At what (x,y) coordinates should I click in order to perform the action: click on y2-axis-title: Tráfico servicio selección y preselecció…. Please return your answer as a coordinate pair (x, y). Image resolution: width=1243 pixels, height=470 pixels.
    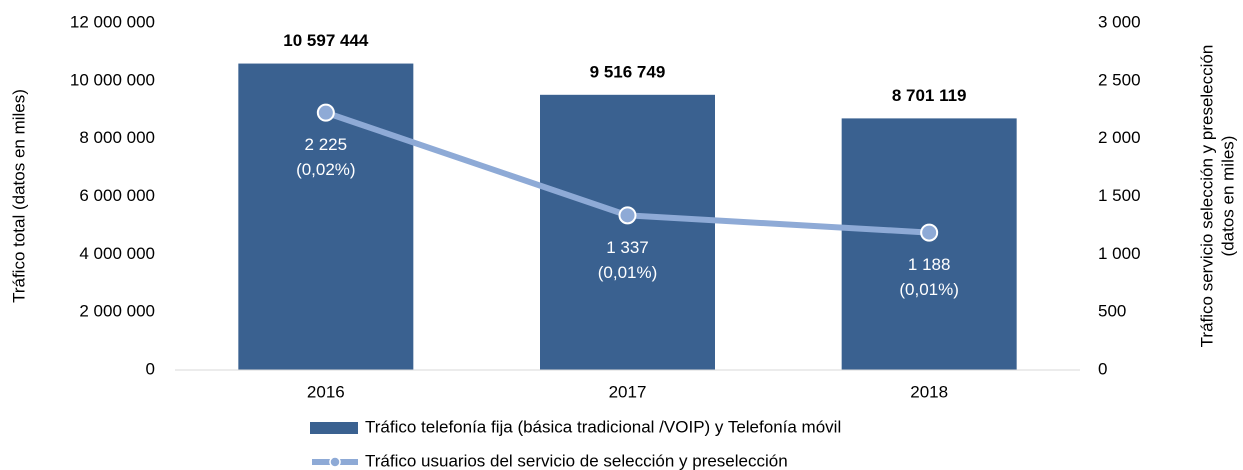
    Looking at the image, I should click on (1206, 196).